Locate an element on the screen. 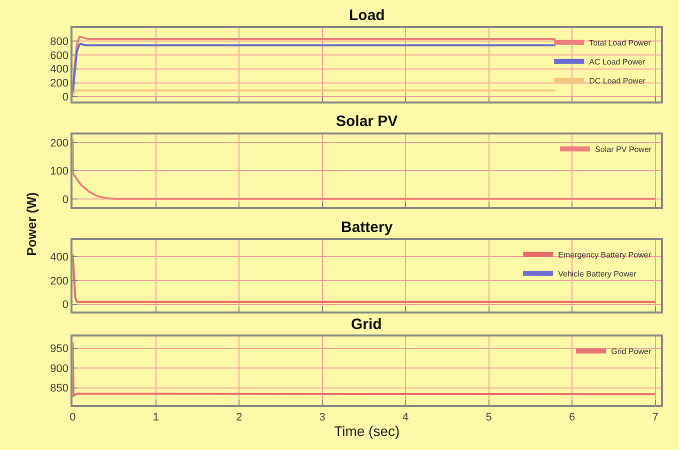 The height and width of the screenshot is (450, 679). x-tick-label: 4 is located at coordinates (405, 417).